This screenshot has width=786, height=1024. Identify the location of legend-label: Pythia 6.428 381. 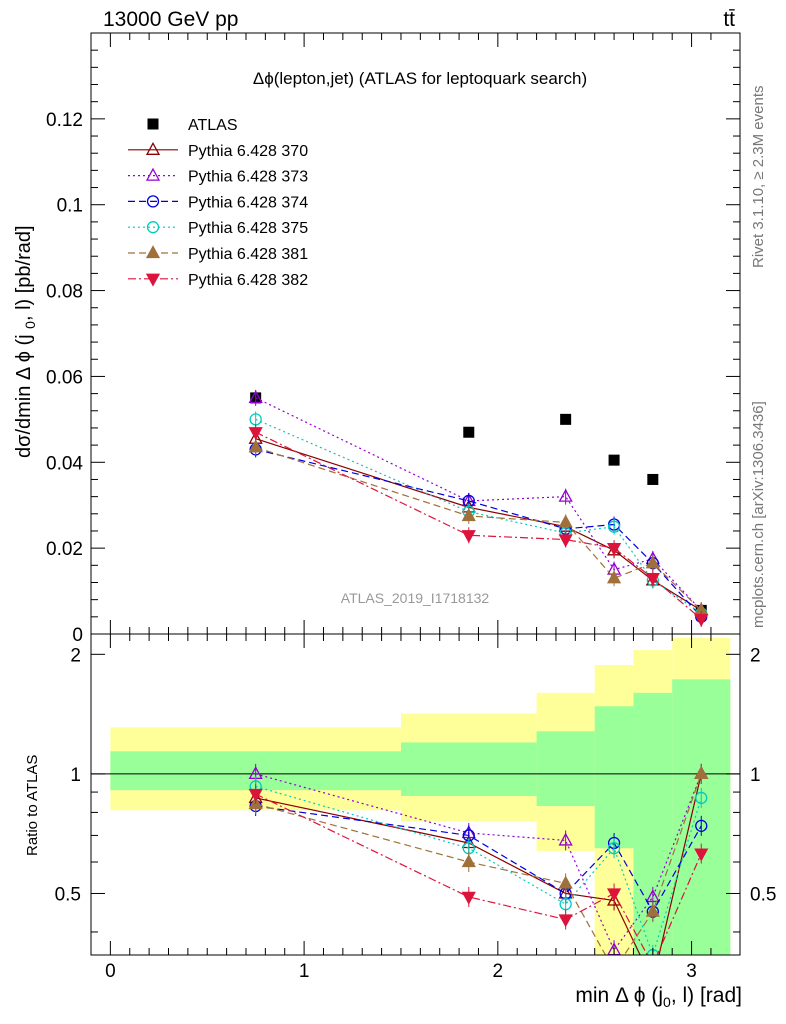
(248, 254).